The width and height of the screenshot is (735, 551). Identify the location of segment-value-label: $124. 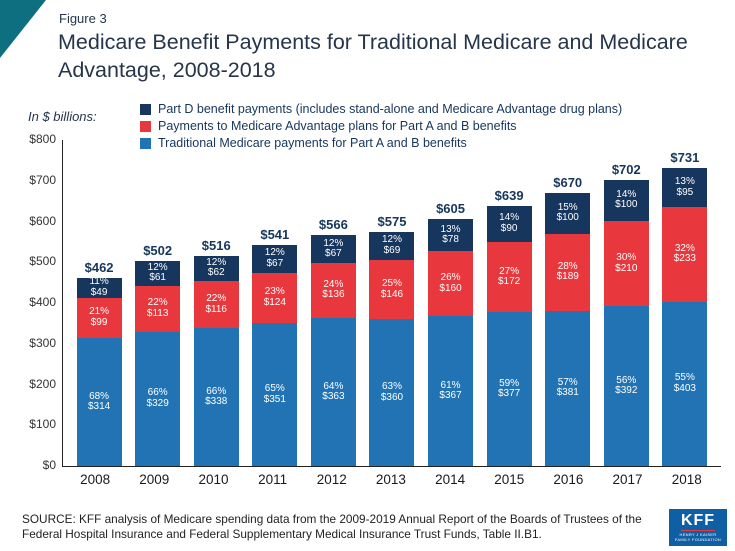
(274, 302).